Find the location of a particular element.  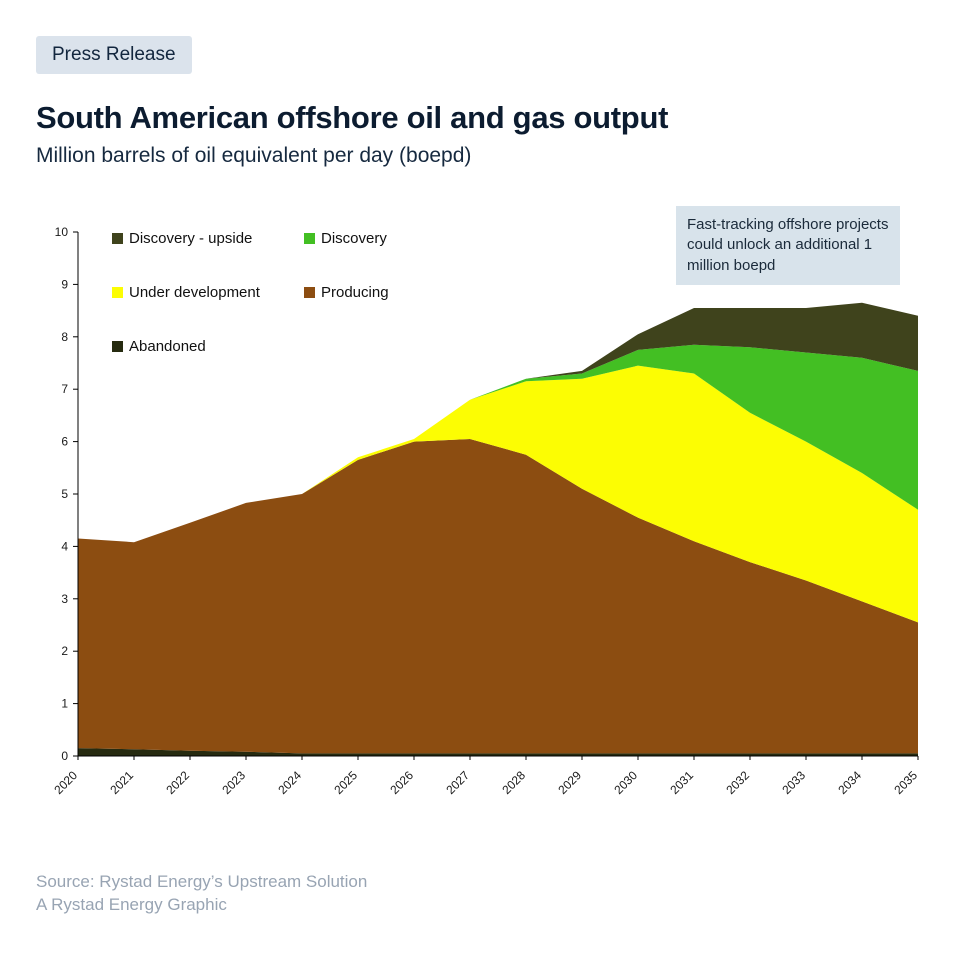

y-axis-label: 2 is located at coordinates (64, 651).